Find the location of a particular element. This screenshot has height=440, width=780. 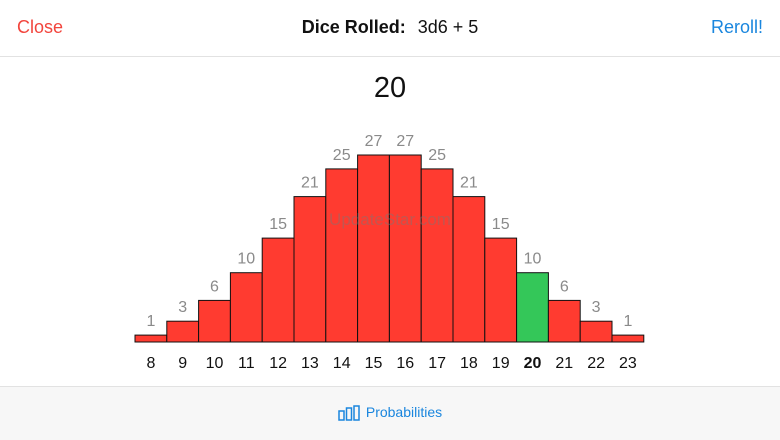

bar-chart-icon is located at coordinates (349, 413).